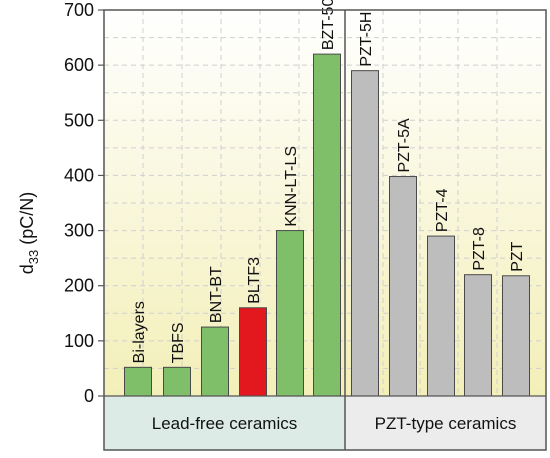 The height and width of the screenshot is (458, 550). Describe the element at coordinates (89, 396) in the screenshot. I see `y-tick-label: 0` at that location.